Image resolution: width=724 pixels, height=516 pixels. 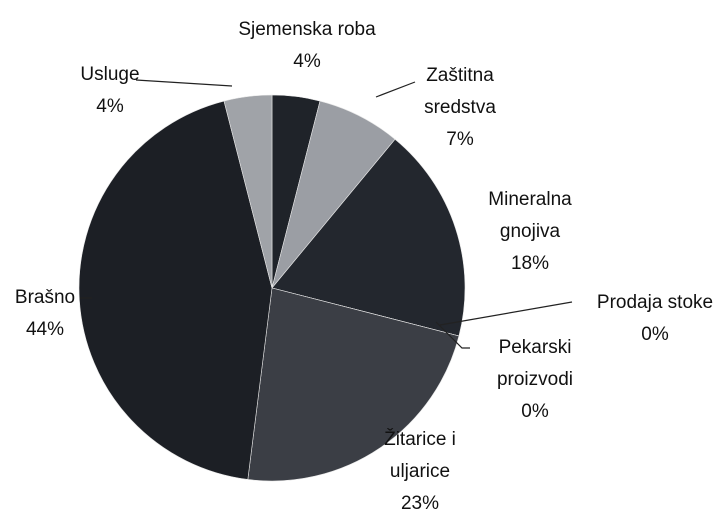 What do you see at coordinates (420, 503) in the screenshot?
I see `percent-label: 23%` at bounding box center [420, 503].